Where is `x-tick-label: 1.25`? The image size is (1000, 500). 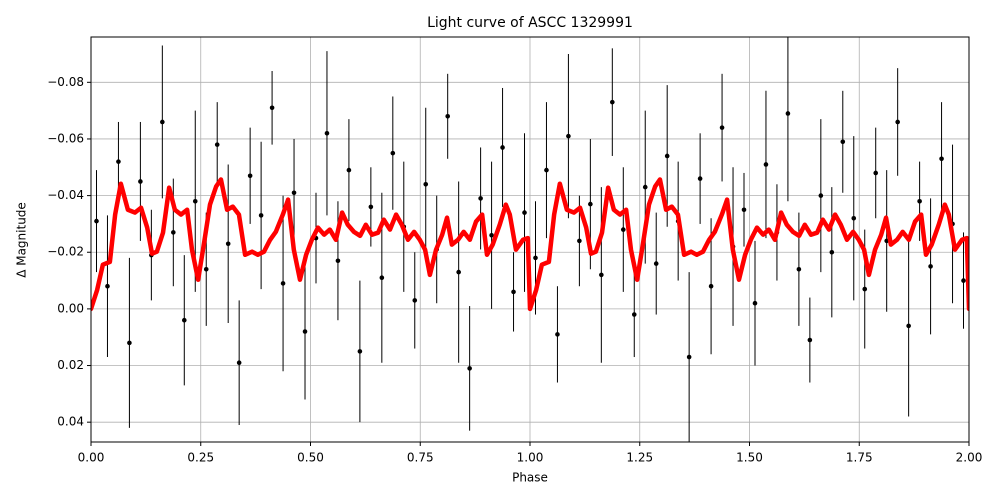 x-tick-label: 1.25 is located at coordinates (639, 458).